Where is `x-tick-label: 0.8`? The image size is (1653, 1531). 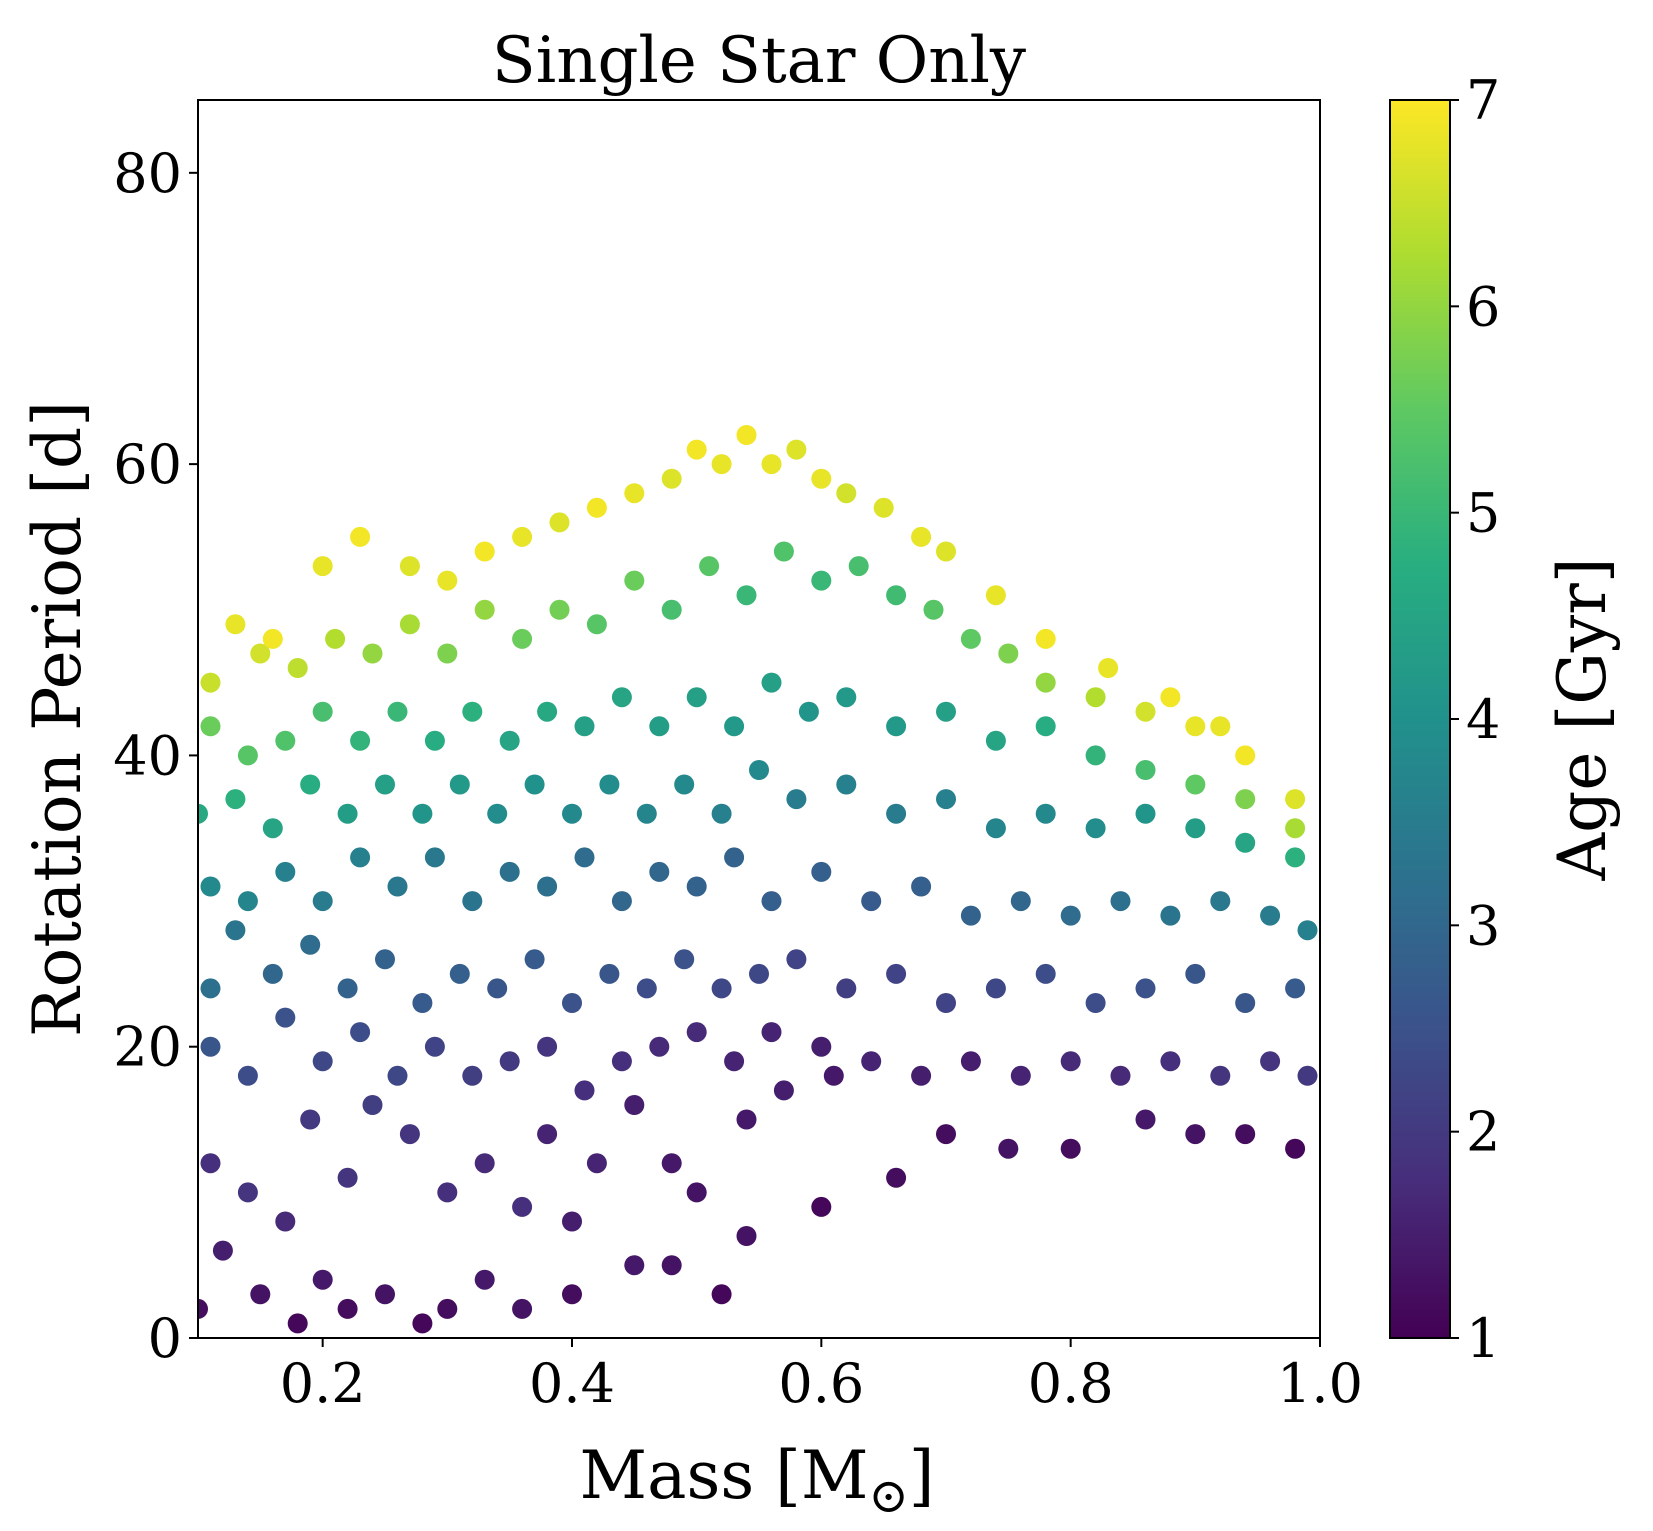 x-tick-label: 0.8 is located at coordinates (1071, 1383).